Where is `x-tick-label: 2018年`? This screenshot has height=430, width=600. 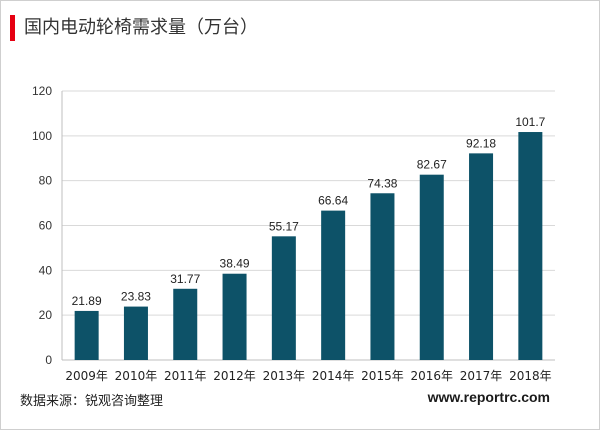
x-tick-label: 2018年 is located at coordinates (530, 376).